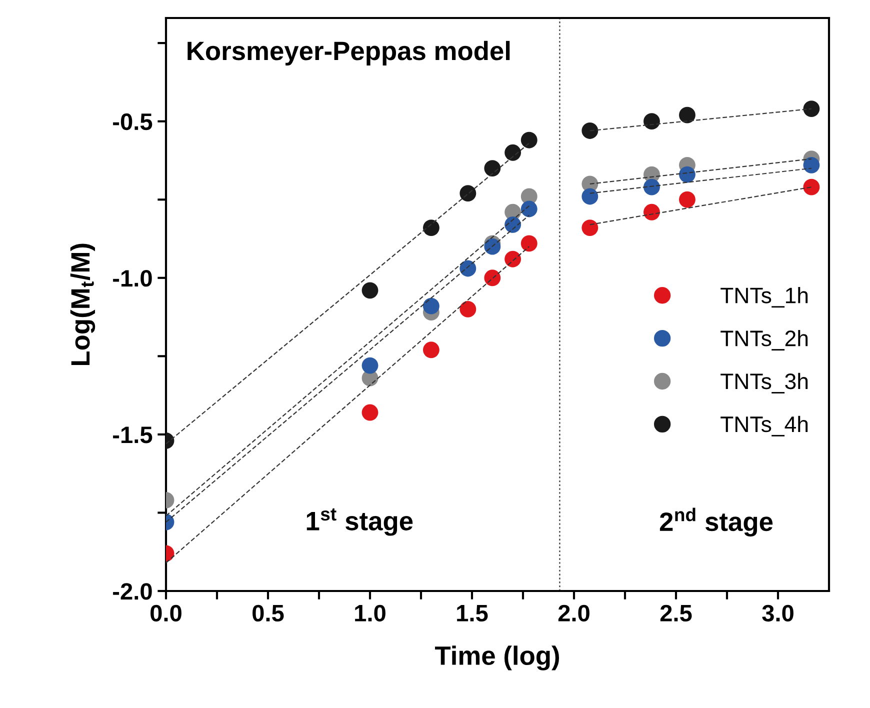  What do you see at coordinates (574, 613) in the screenshot?
I see `x-tick-label: 2.0` at bounding box center [574, 613].